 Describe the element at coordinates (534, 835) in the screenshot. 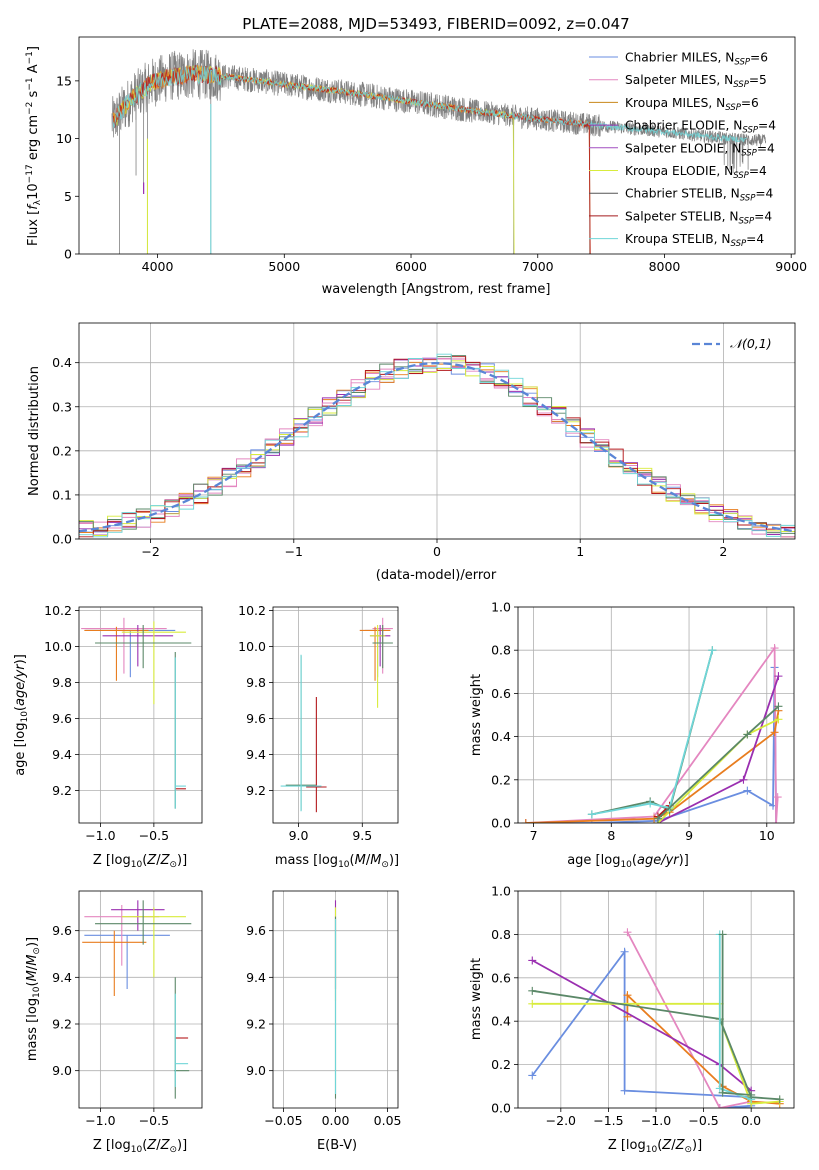

I see `x-tick-label: 7` at that location.